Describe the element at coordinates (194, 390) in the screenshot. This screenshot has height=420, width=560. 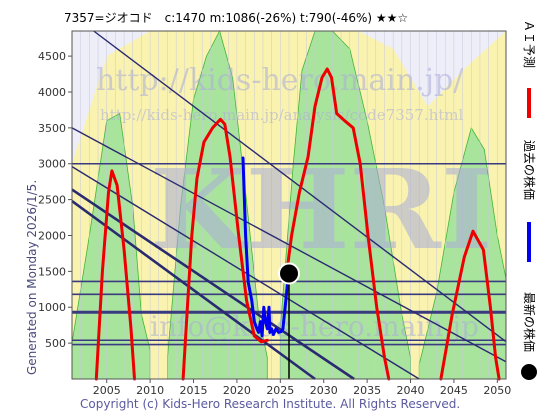
I see `x-tick-label: 2015` at that location.